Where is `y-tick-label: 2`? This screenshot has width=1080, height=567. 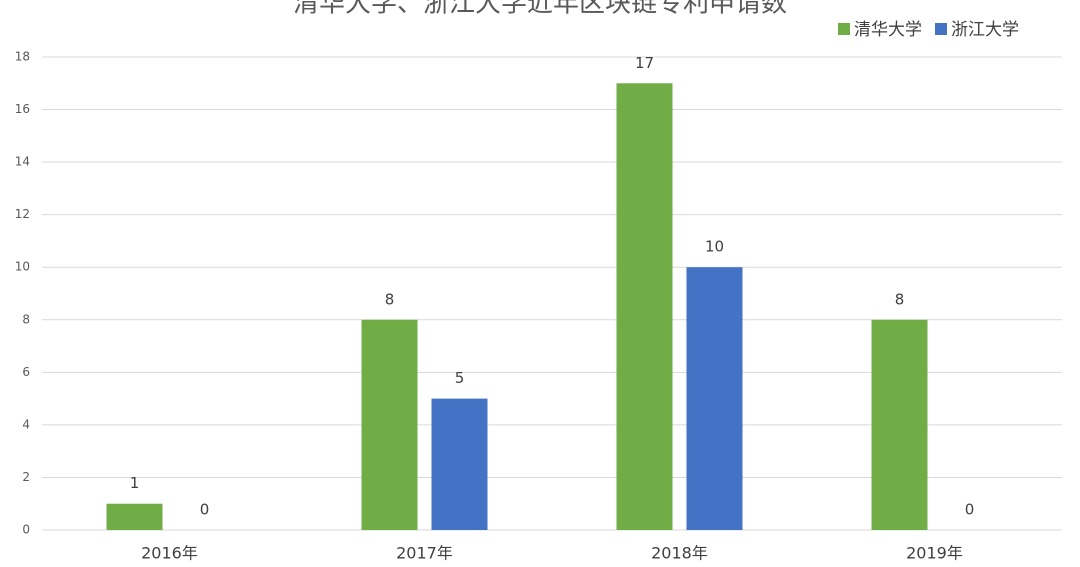
y-tick-label: 2 is located at coordinates (26, 477).